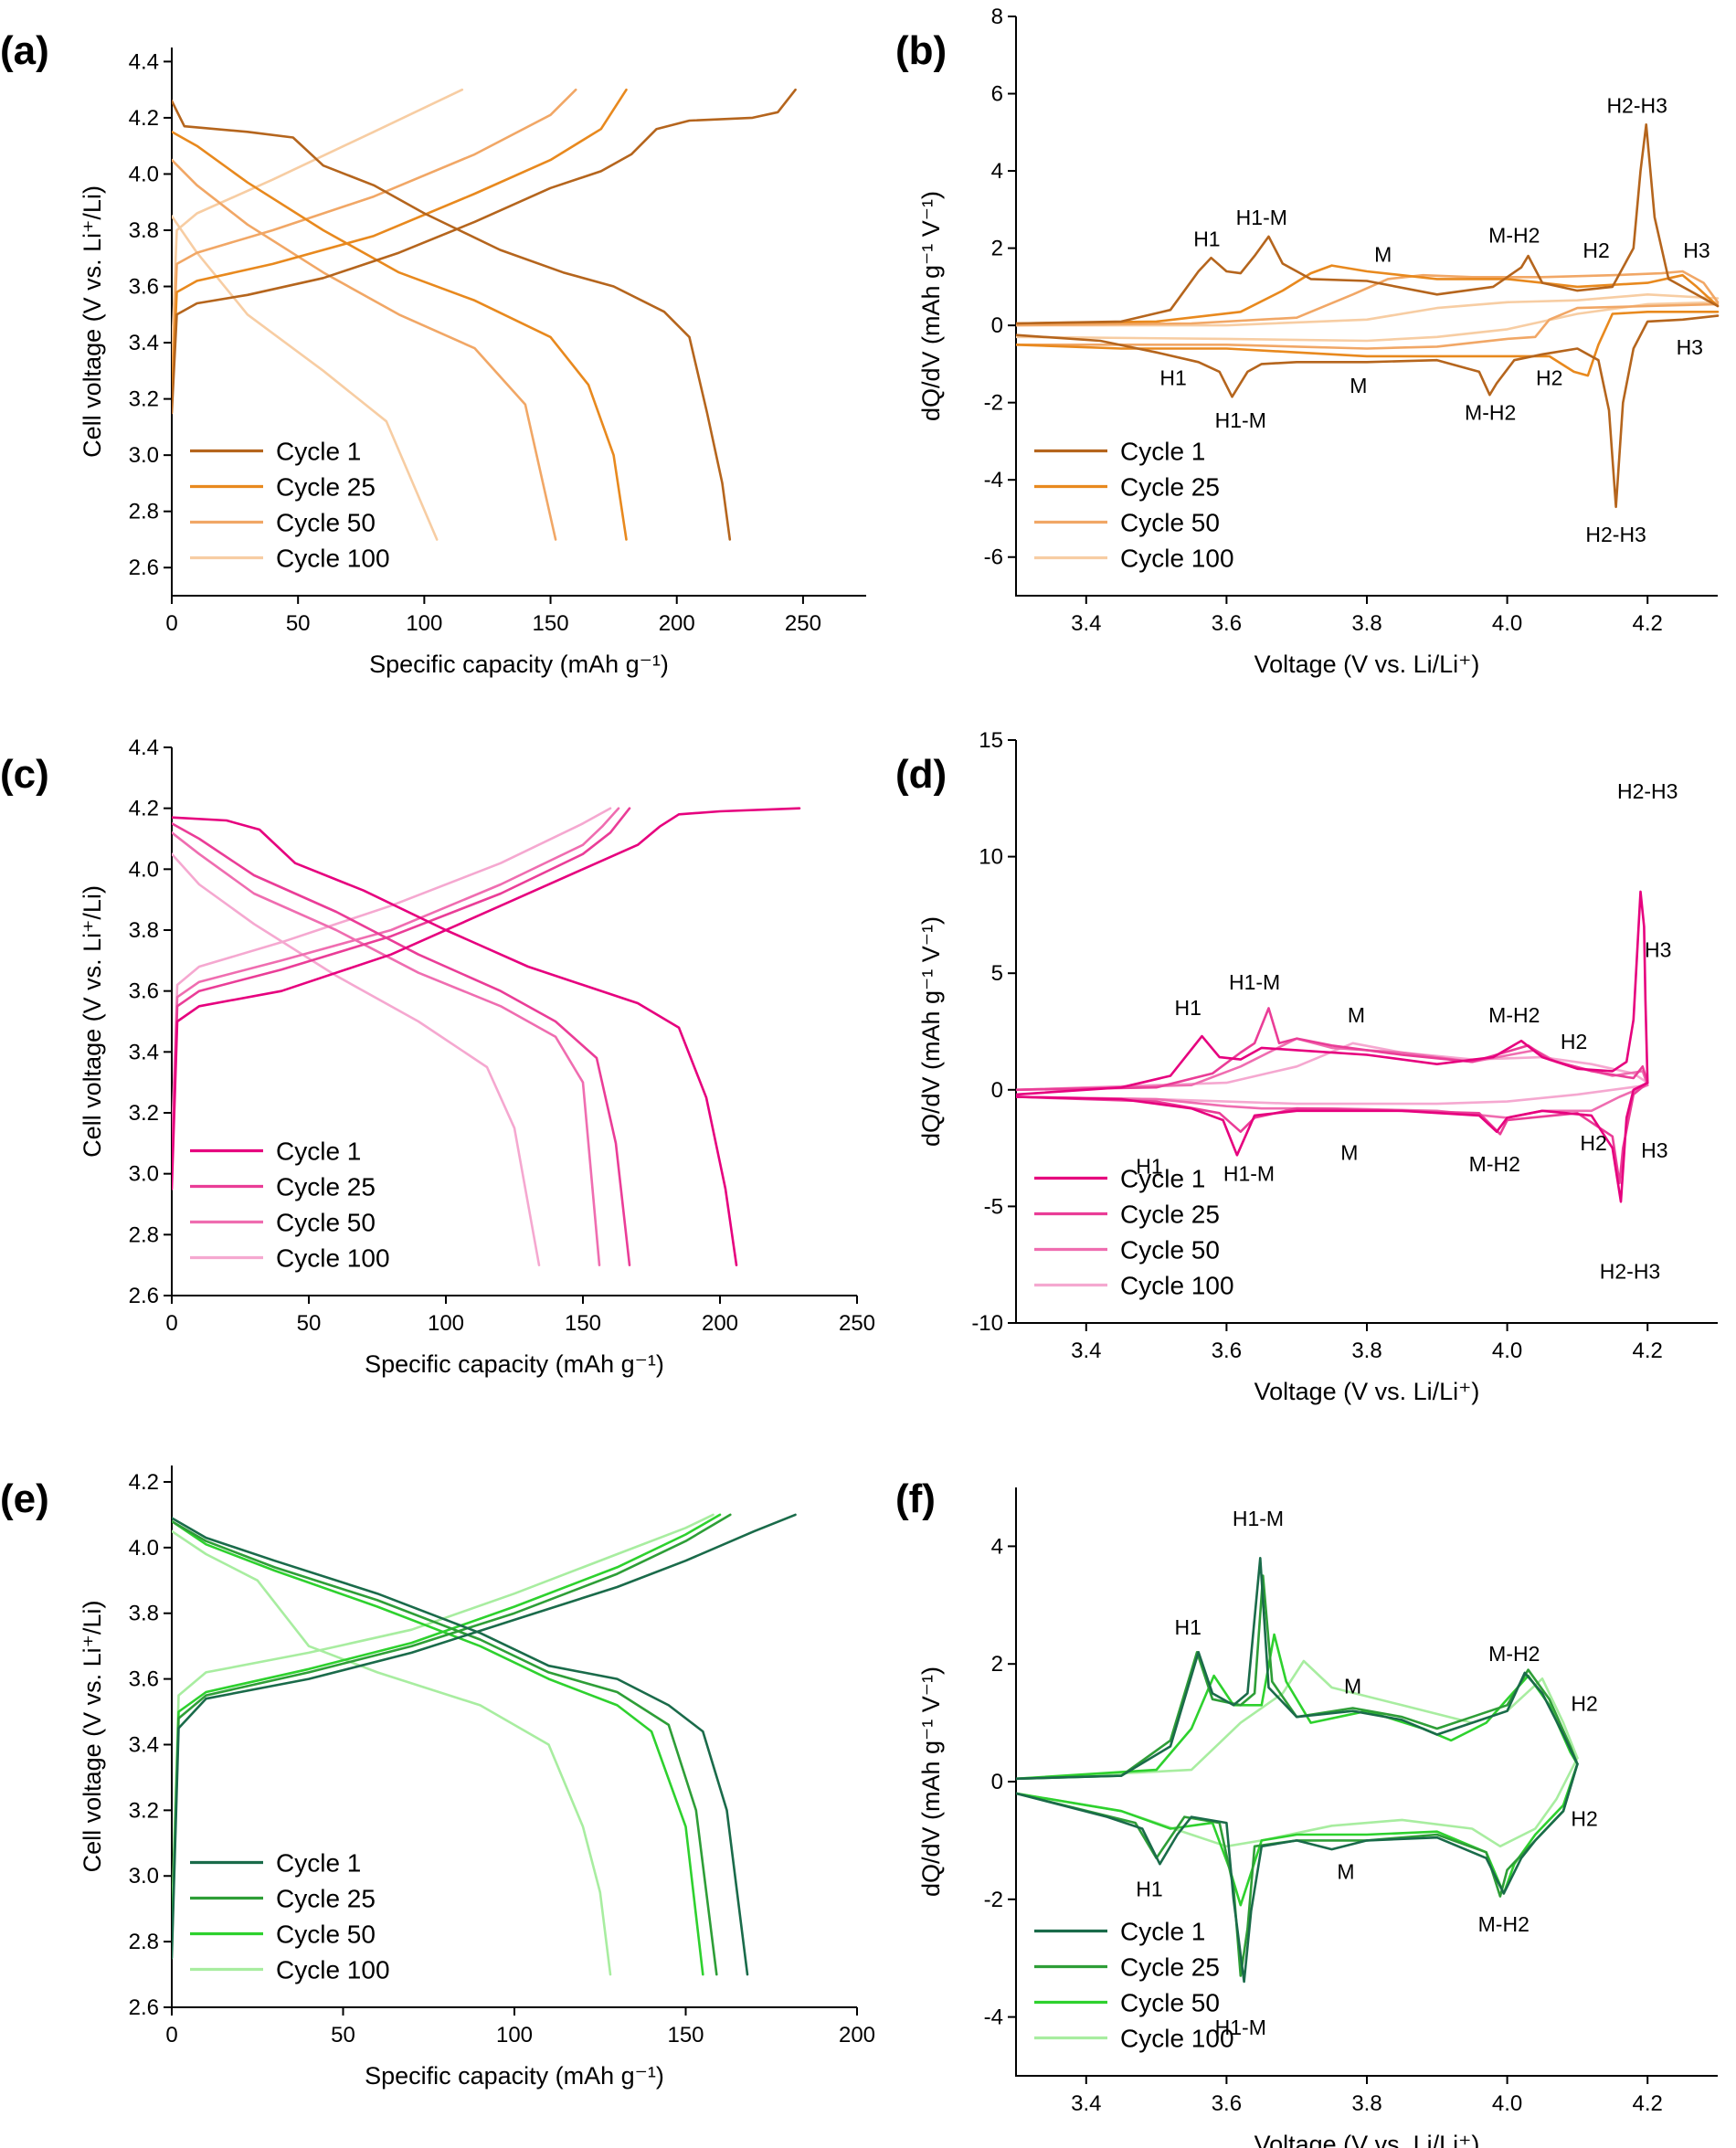  I want to click on x-tick-label: 150, so click(551, 623).